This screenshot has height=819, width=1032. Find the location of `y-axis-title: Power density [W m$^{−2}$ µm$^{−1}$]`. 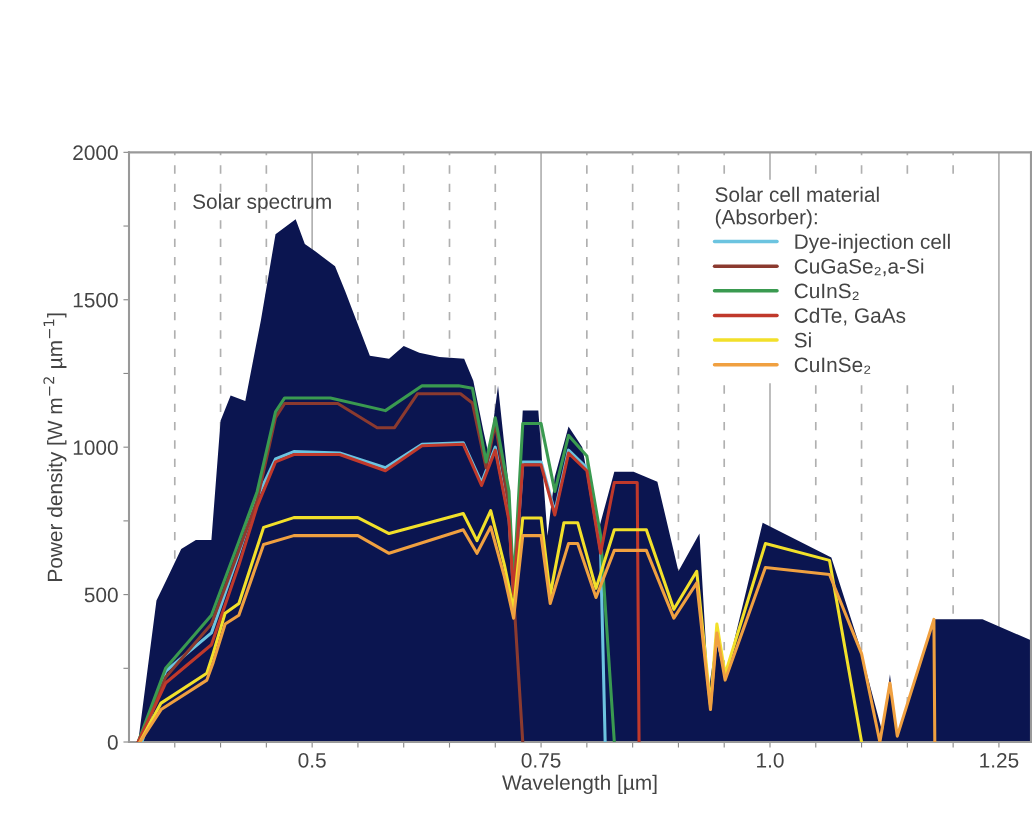

y-axis-title: Power density [W m$^{−2}$ µm$^{−1}$] is located at coordinates (55, 447).